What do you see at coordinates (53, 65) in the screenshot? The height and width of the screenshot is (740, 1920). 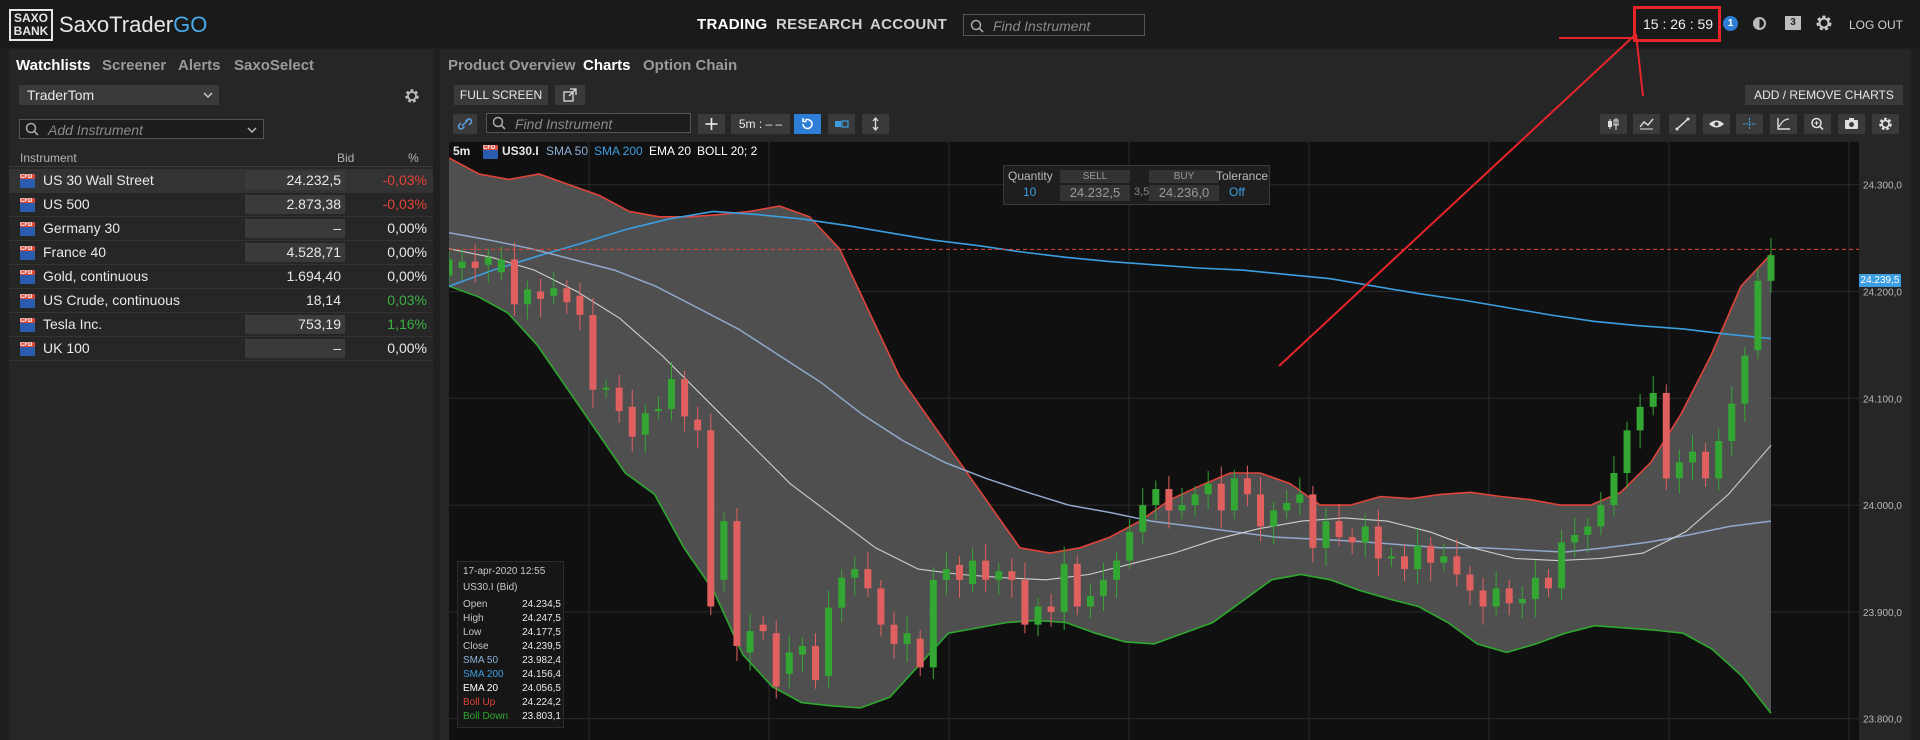 I see `tab-watchlists: Watchlists` at bounding box center [53, 65].